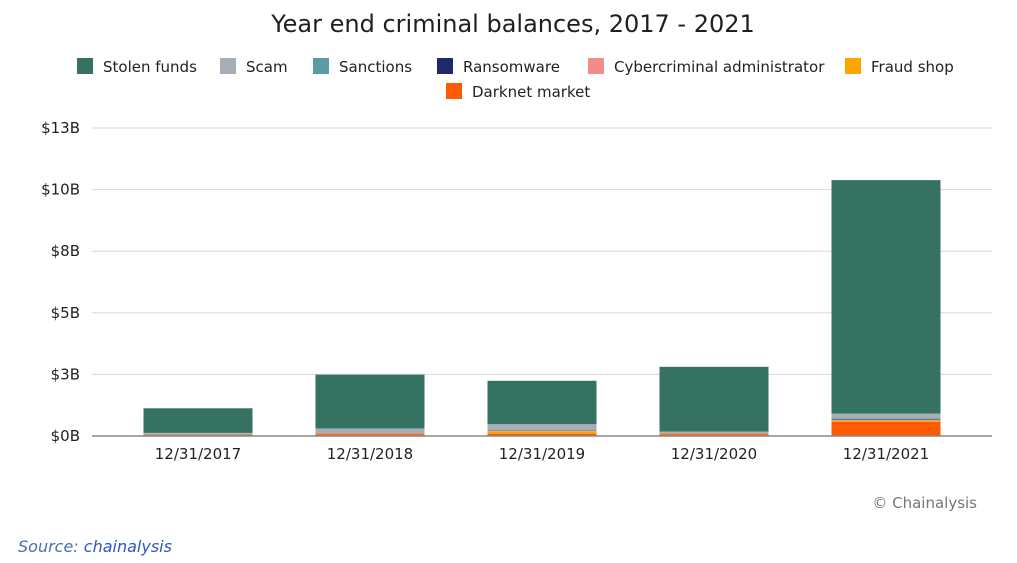  I want to click on x-tick-label: 12/31/2019, so click(542, 454).